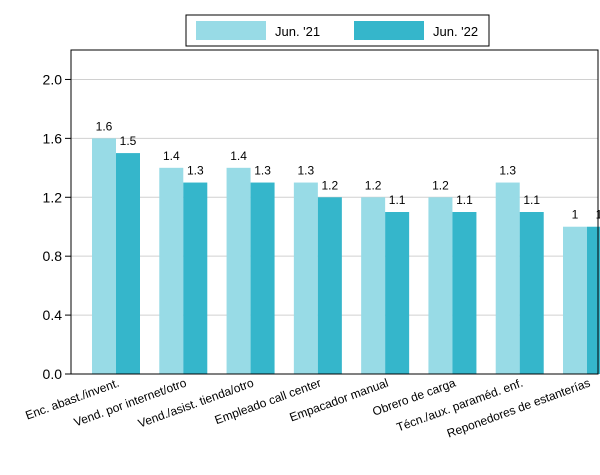  Describe the element at coordinates (128, 141) in the screenshot. I see `data-label: 1.5` at that location.